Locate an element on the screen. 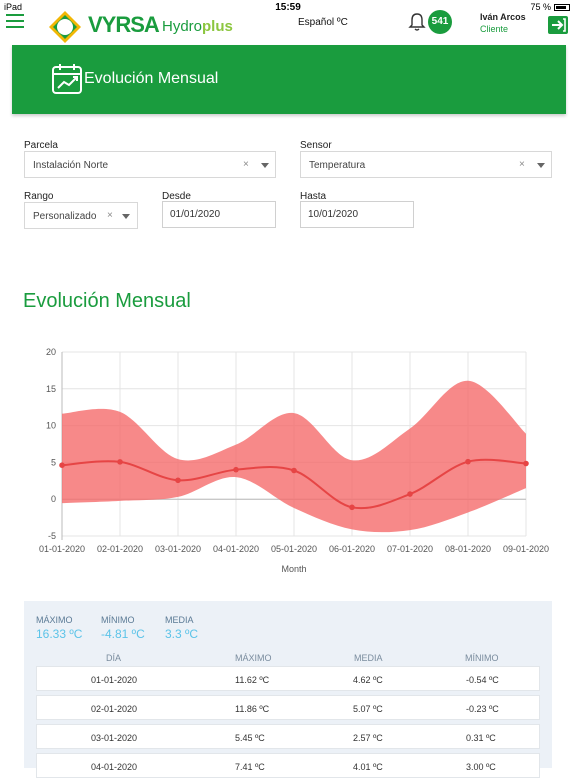 The width and height of the screenshot is (576, 778). cell-avg: 4.01 ºC is located at coordinates (368, 767).